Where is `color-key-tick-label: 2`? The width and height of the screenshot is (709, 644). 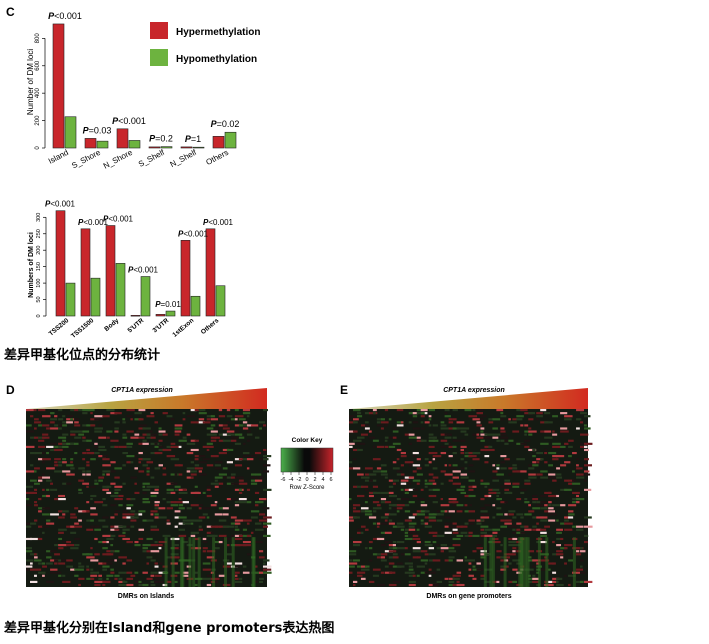
color-key-tick-label: 2 is located at coordinates (314, 480).